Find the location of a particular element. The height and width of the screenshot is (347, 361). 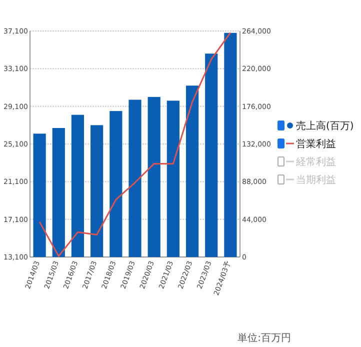

legend-label: 経常利益 is located at coordinates (315, 162).